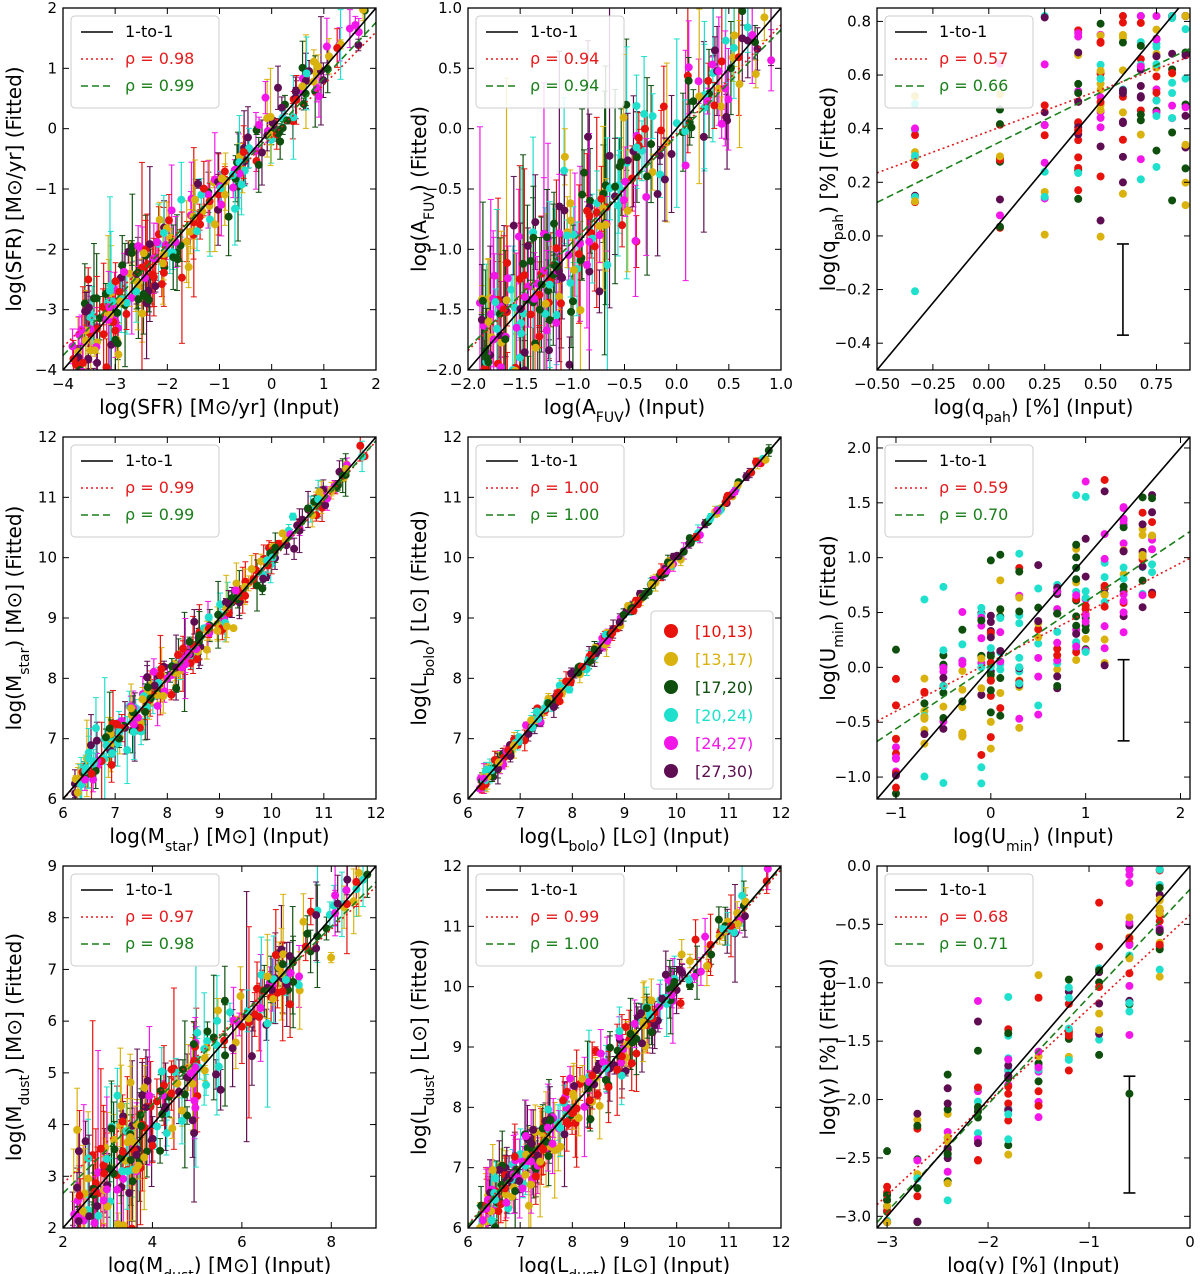 The height and width of the screenshot is (1274, 1200). I want to click on x-tick-label: 0, so click(272, 384).